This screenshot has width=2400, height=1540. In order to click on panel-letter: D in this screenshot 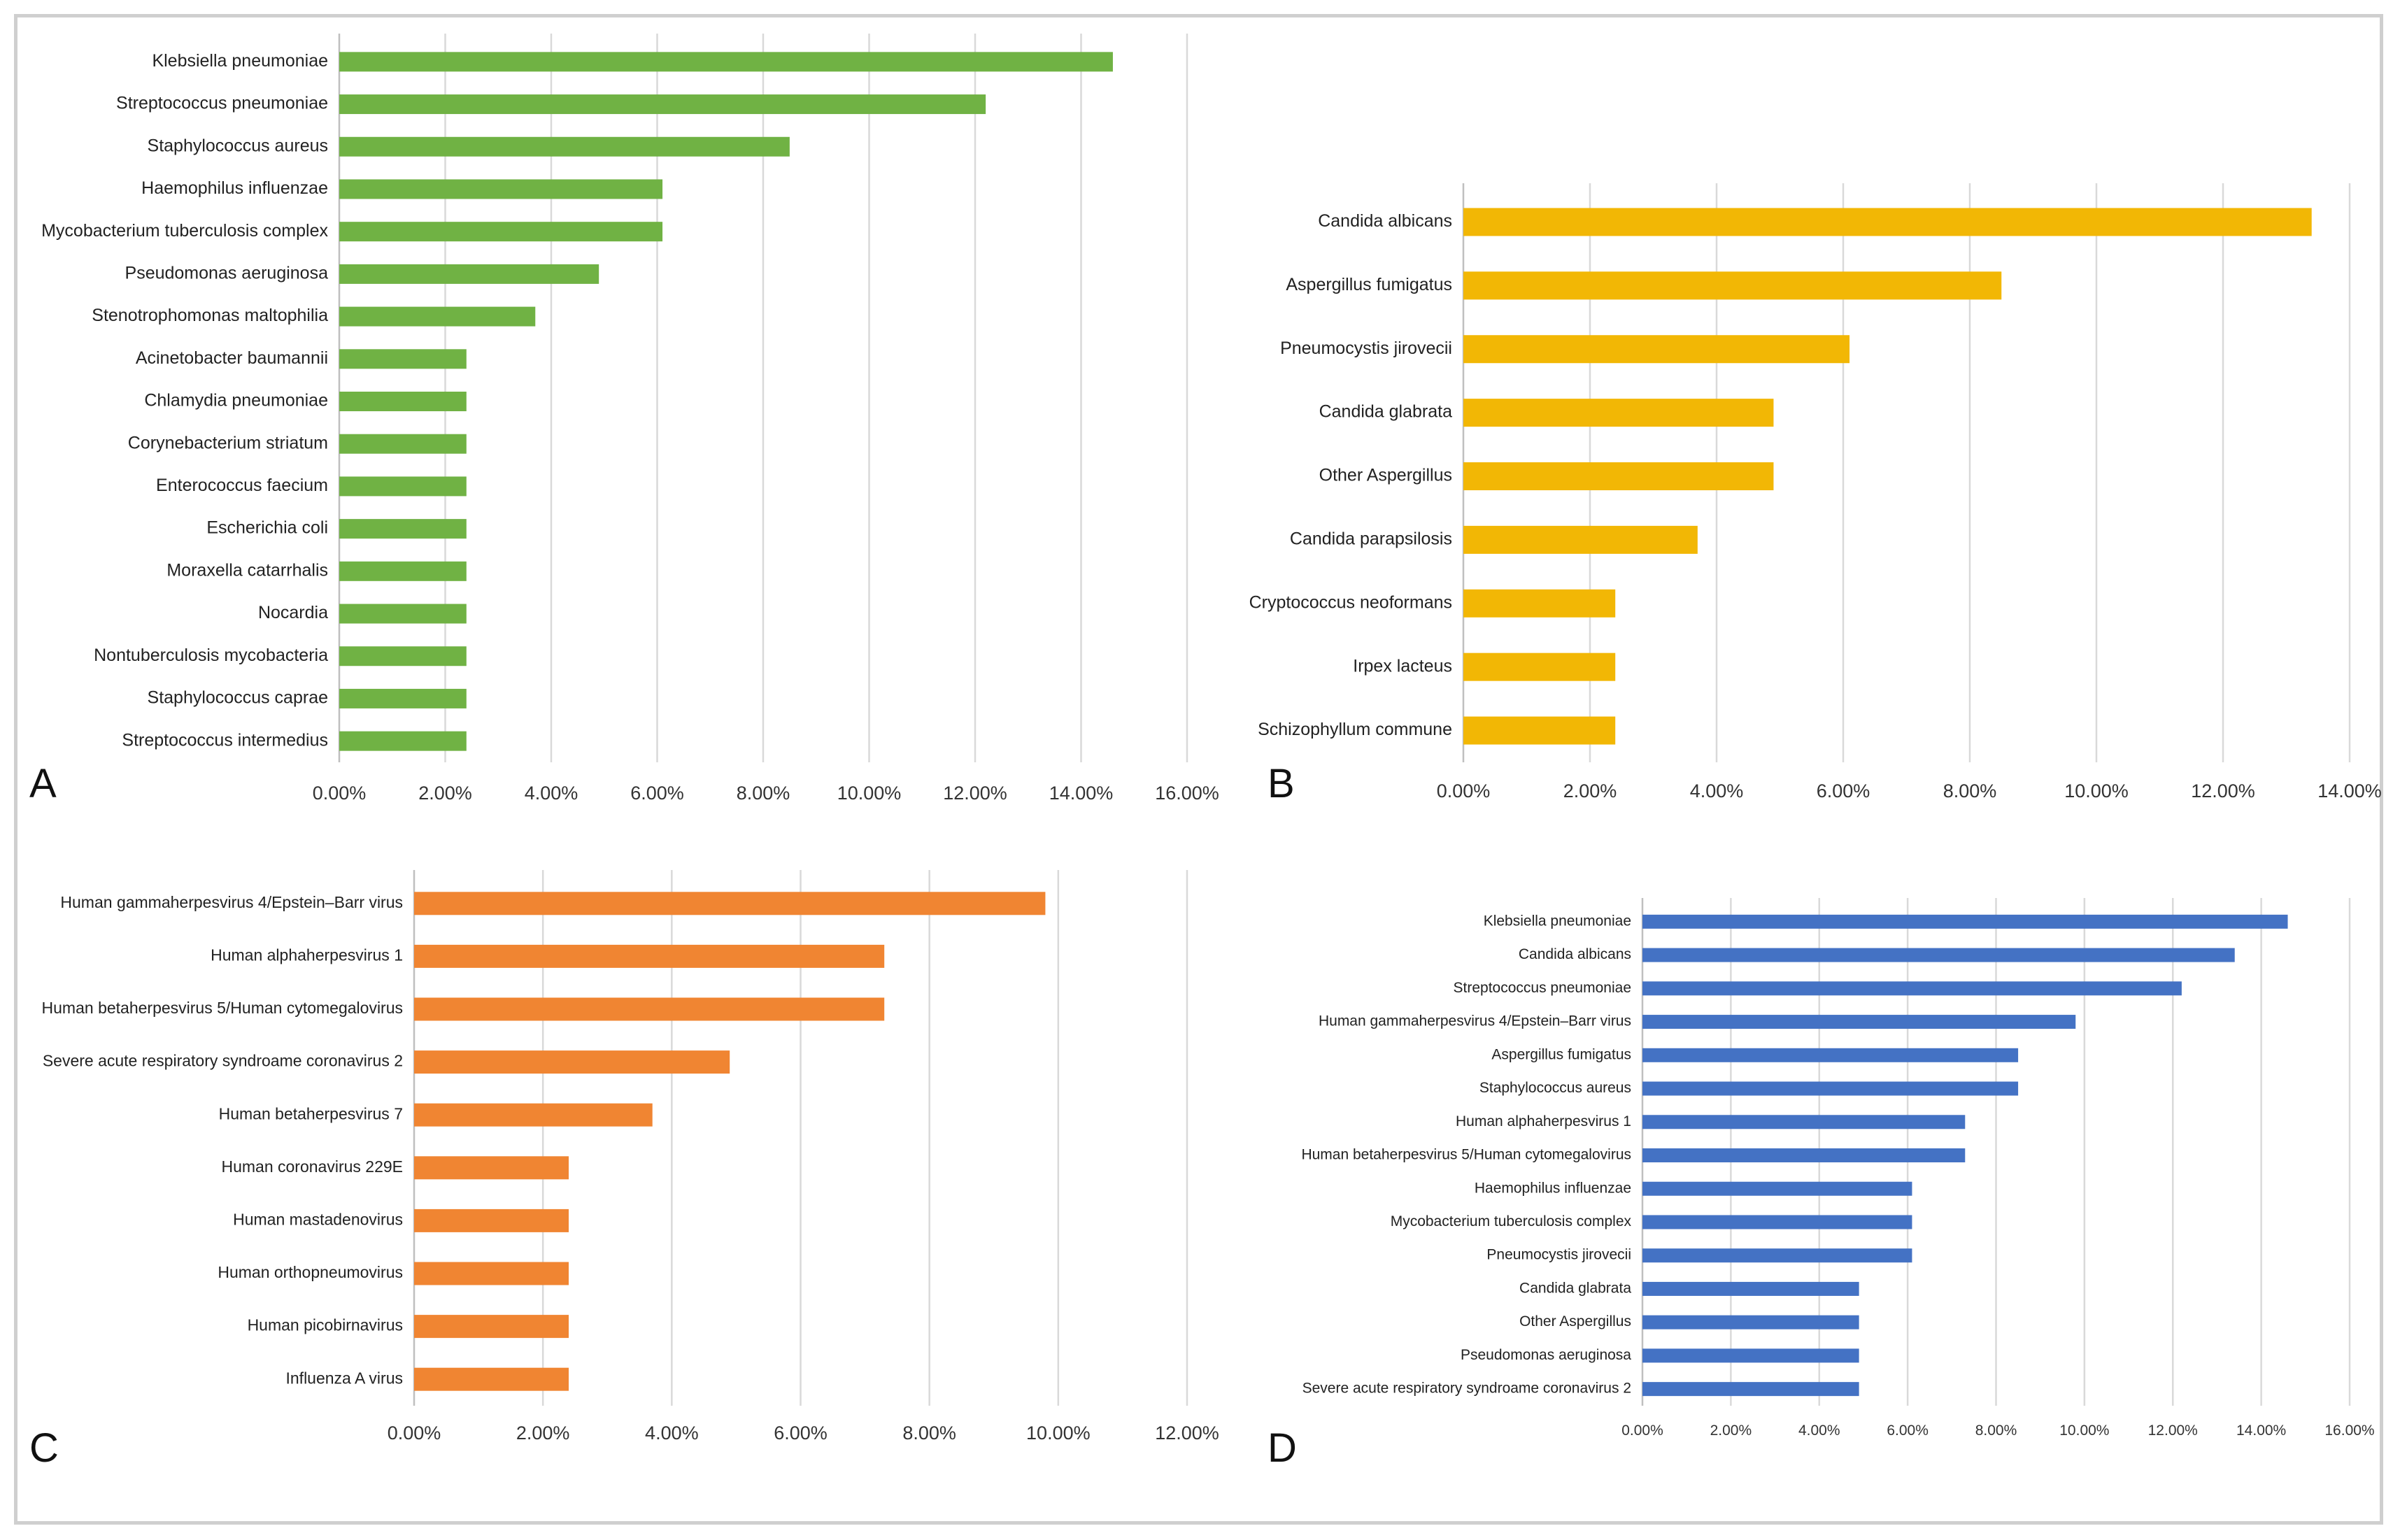, I will do `click(1283, 1448)`.